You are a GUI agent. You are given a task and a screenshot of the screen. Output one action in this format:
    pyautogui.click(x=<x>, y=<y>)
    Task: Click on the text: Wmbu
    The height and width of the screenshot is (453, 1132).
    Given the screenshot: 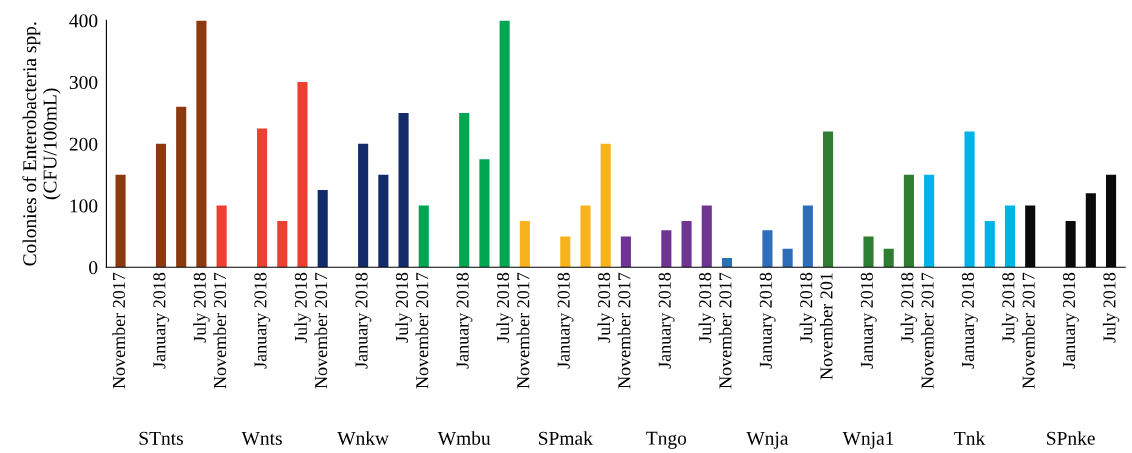 What is the action you would take?
    pyautogui.click(x=464, y=438)
    